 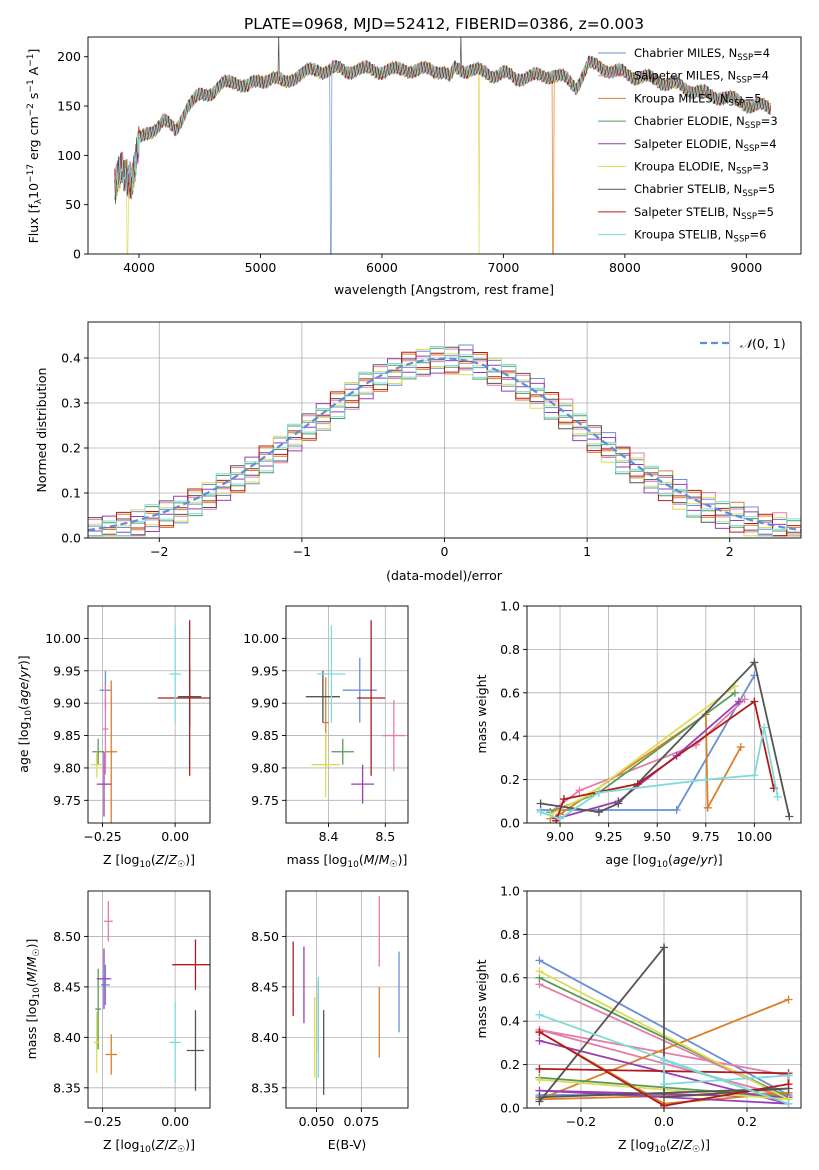 What do you see at coordinates (442, 145) in the screenshot?
I see `plot-area-spectrum` at bounding box center [442, 145].